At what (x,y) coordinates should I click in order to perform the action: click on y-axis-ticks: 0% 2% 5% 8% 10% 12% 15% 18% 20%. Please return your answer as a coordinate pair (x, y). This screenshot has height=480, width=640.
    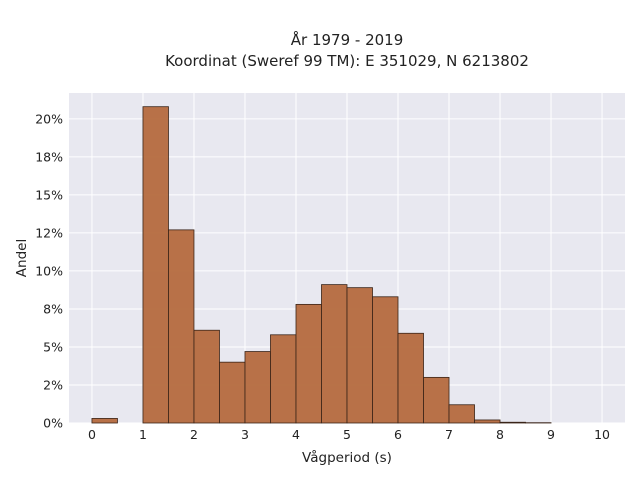
    Looking at the image, I should click on (49, 270).